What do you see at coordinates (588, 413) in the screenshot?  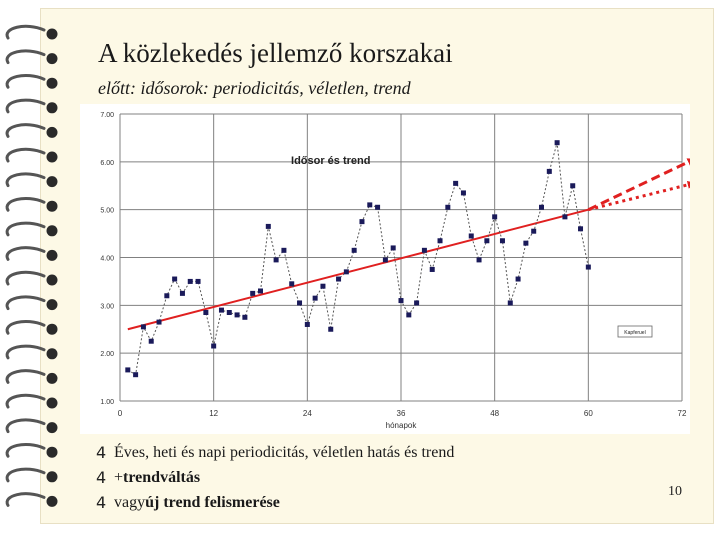 I see `x-tick-label: 60` at bounding box center [588, 413].